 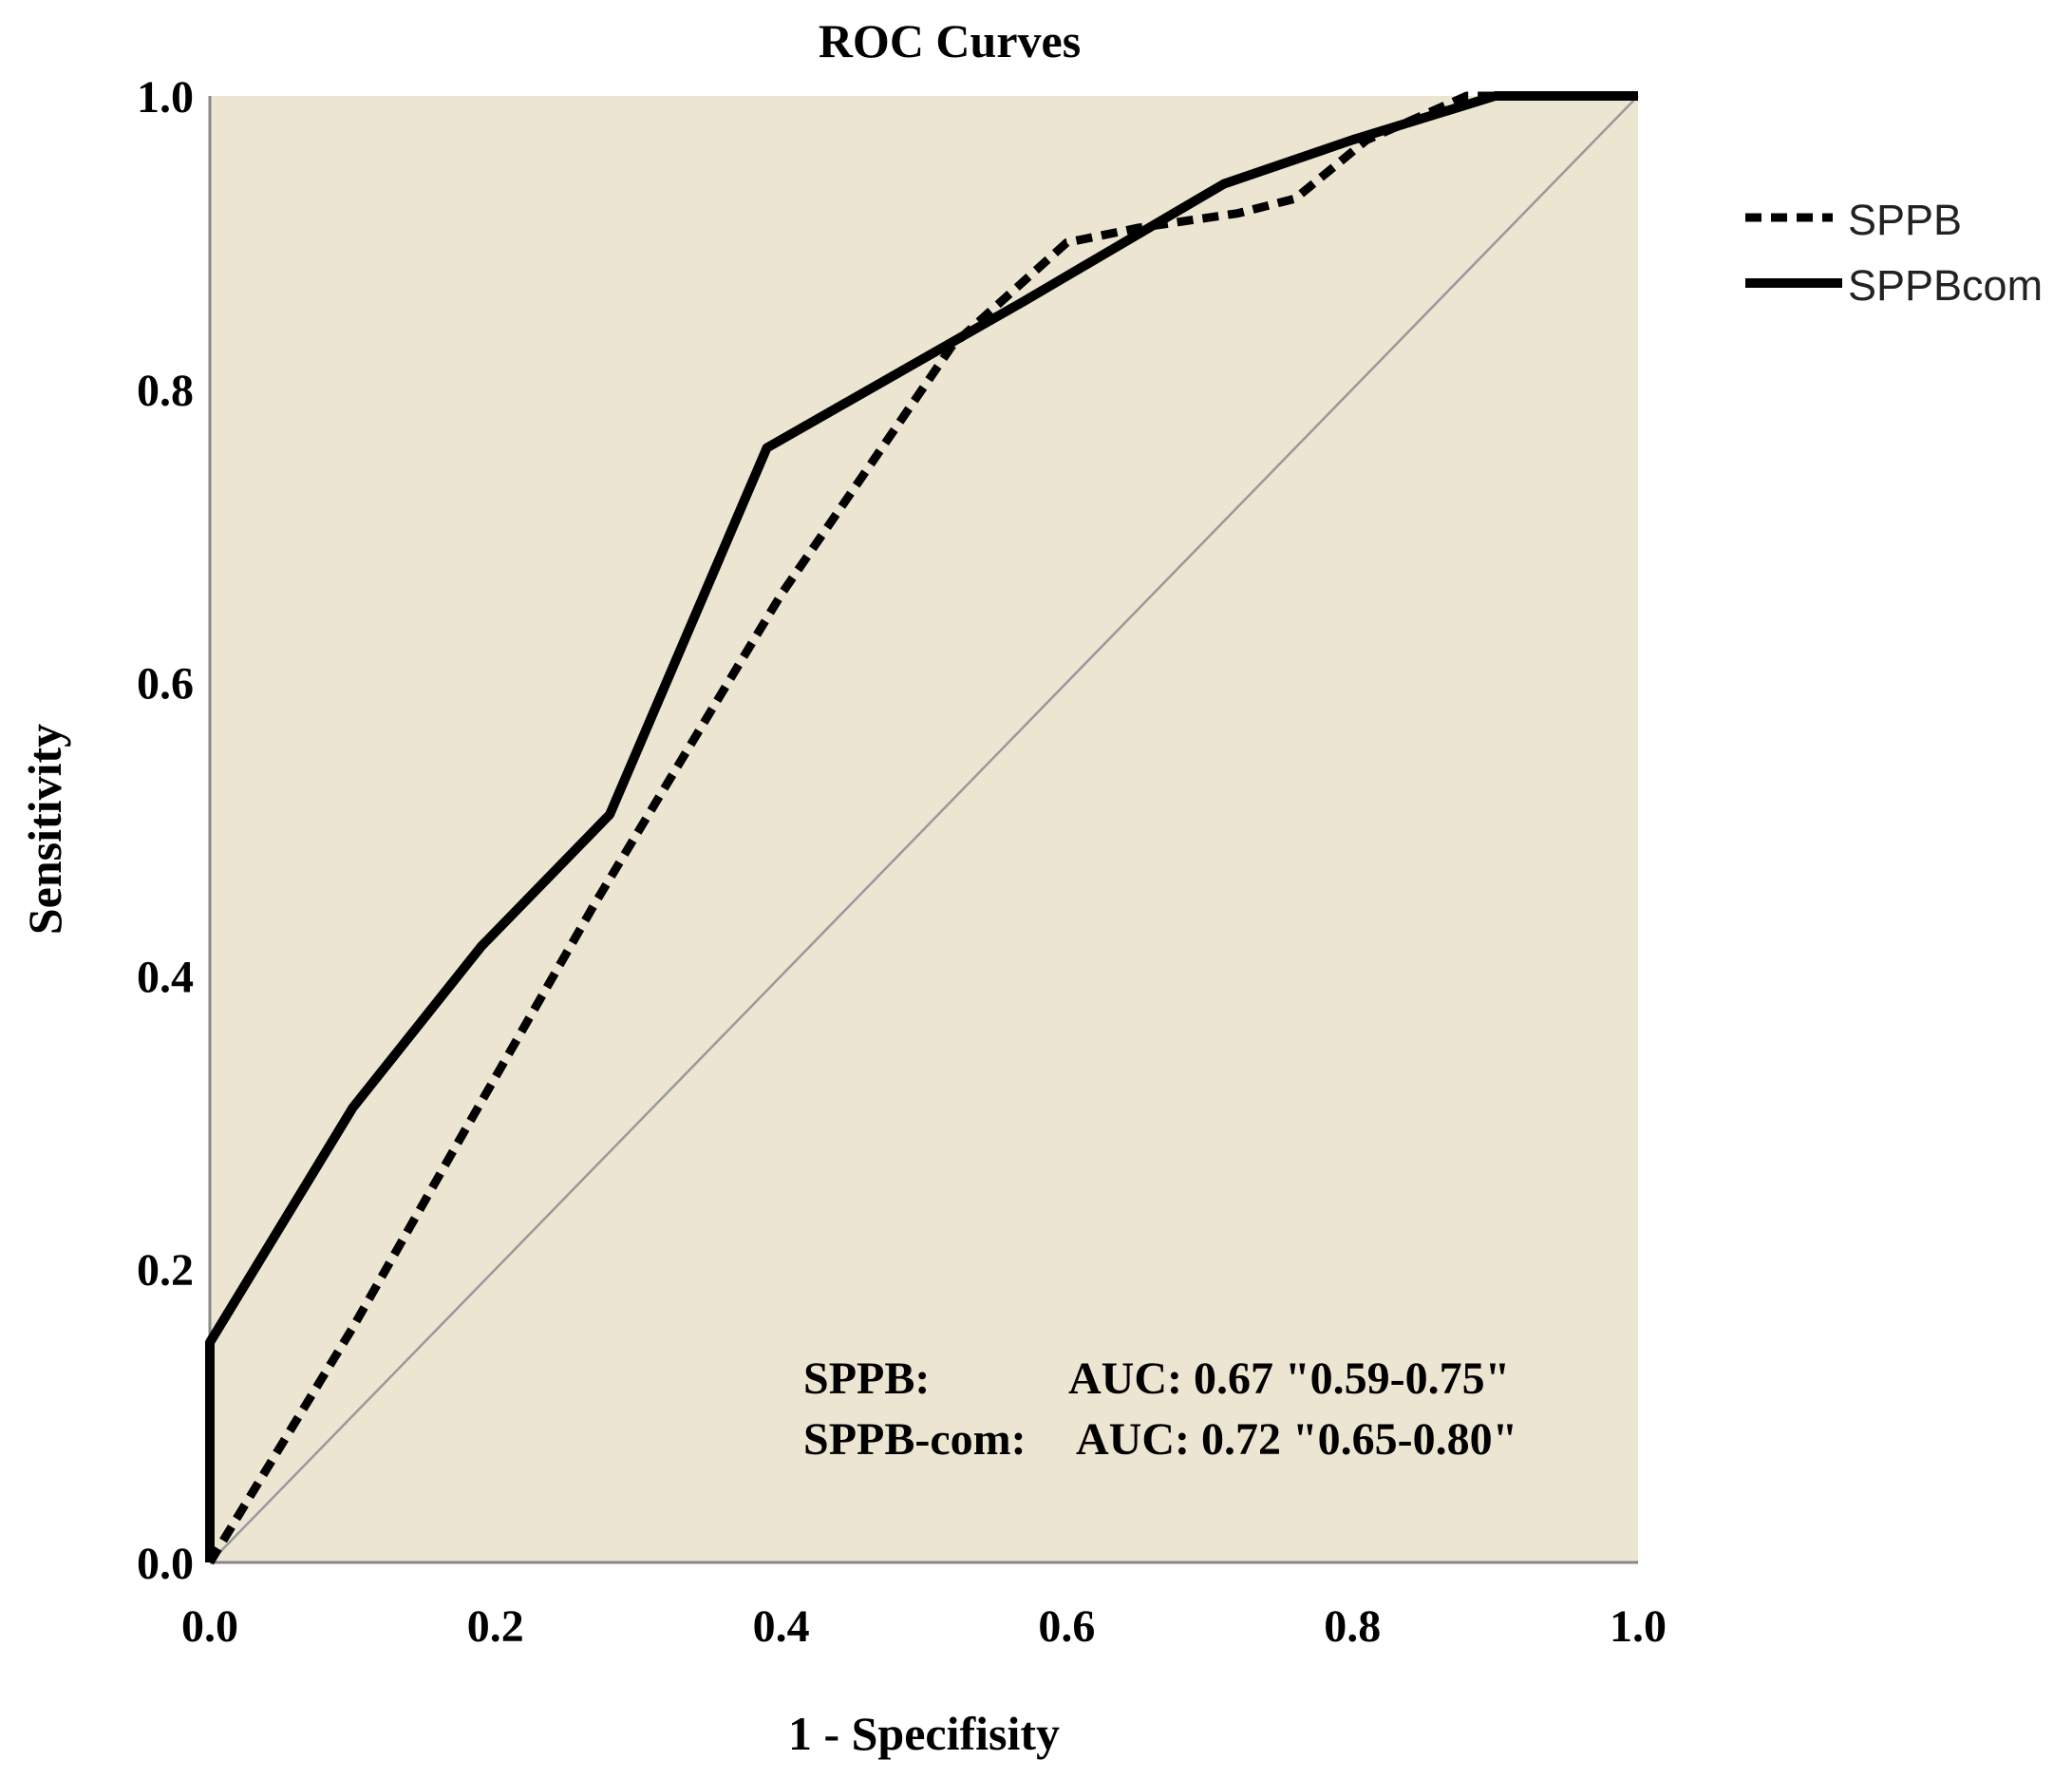 What do you see at coordinates (44, 829) in the screenshot?
I see `y-axis-label: Sensitivity` at bounding box center [44, 829].